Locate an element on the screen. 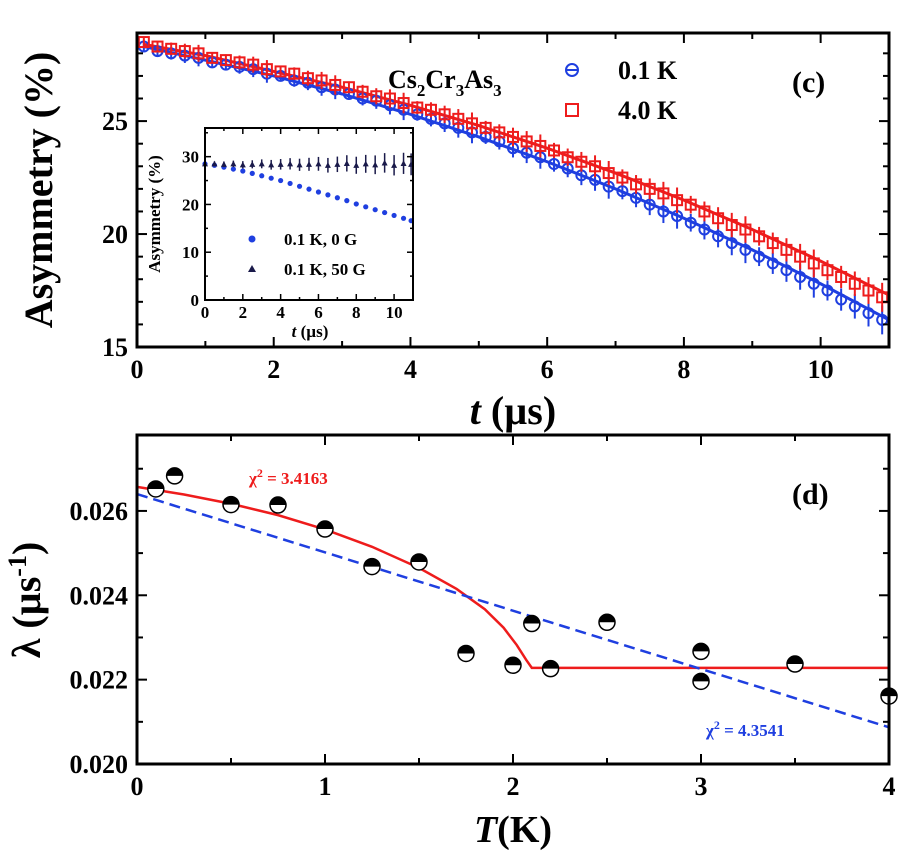 The image size is (910, 858). inset-xtick-label: 4 is located at coordinates (280, 312).